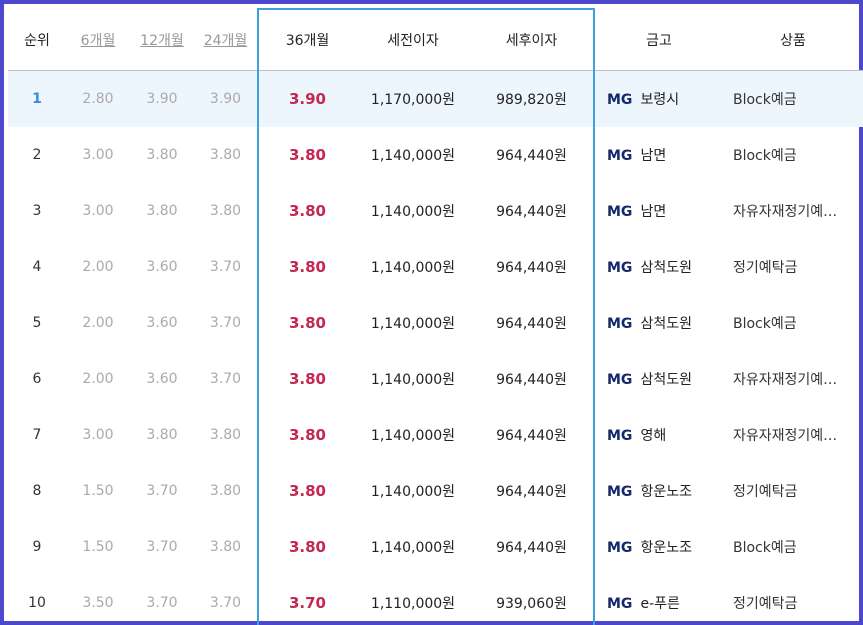  Describe the element at coordinates (37, 379) in the screenshot. I see `rank-cell: 6` at that location.